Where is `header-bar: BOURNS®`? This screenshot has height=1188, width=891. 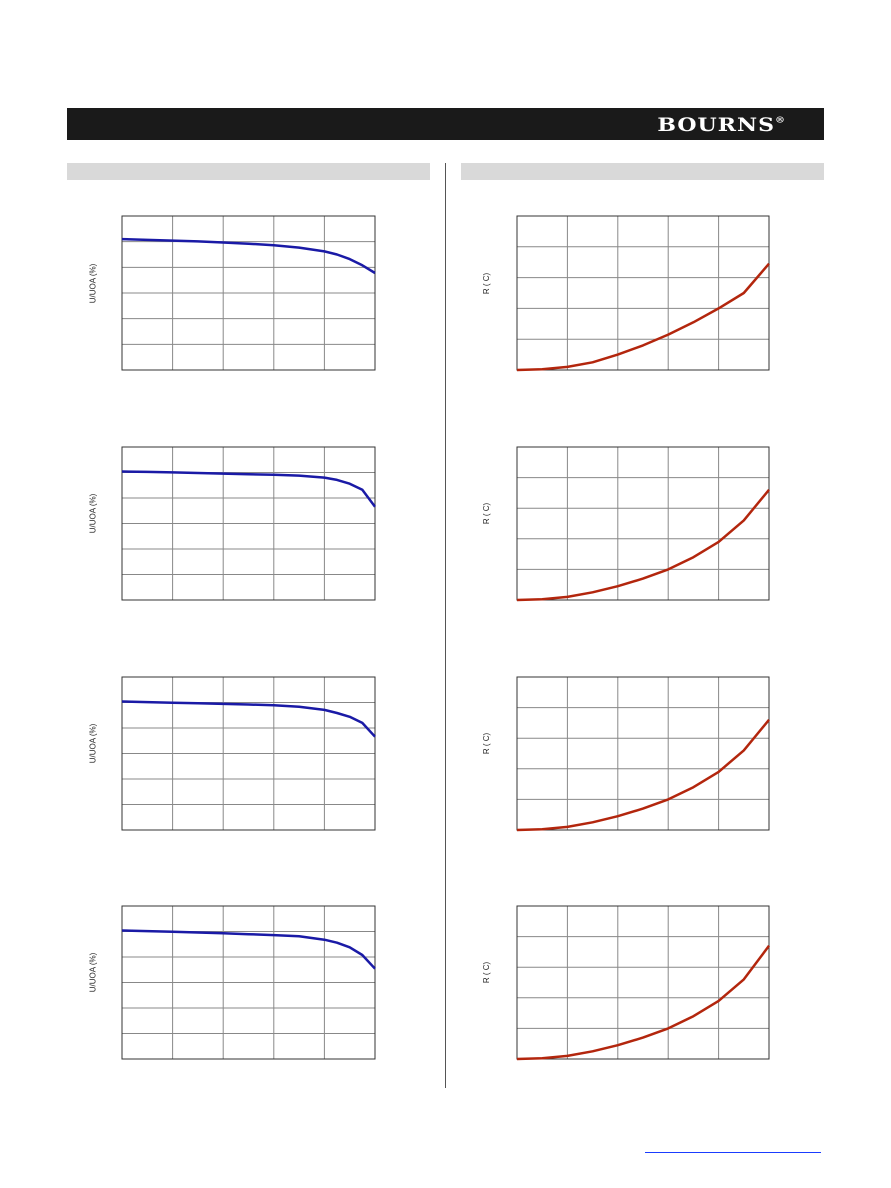
header-bar: BOURNS® is located at coordinates (445, 124).